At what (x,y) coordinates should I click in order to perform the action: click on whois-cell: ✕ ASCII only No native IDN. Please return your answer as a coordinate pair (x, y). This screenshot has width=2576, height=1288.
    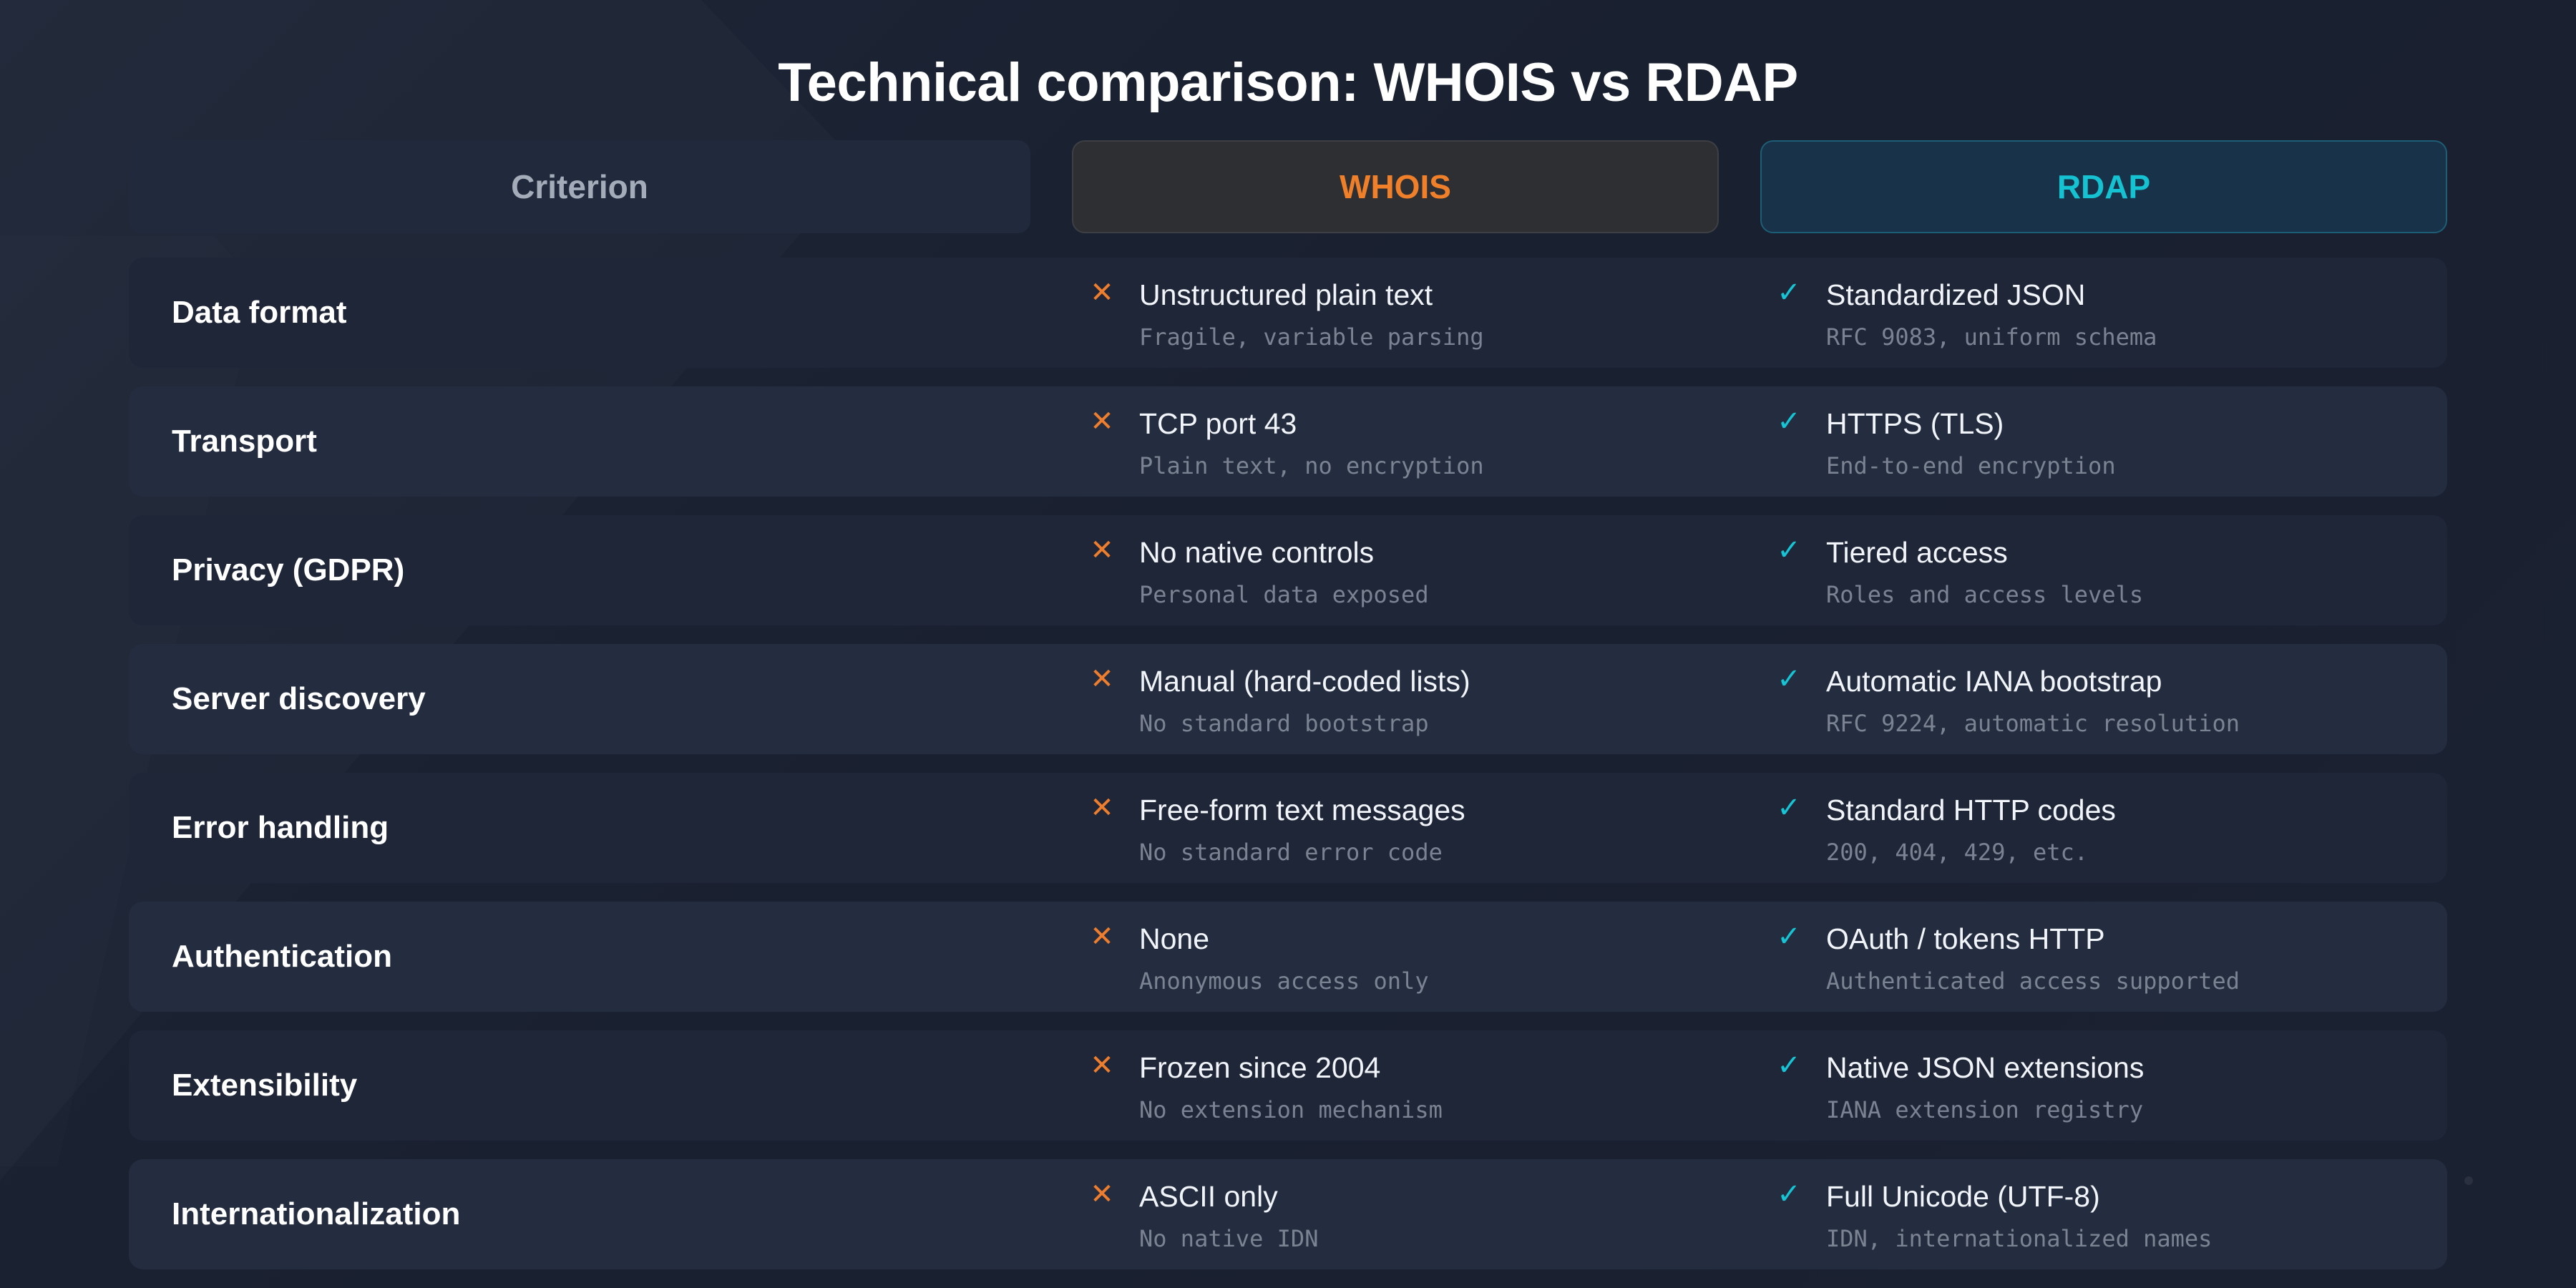
    Looking at the image, I should click on (1204, 1215).